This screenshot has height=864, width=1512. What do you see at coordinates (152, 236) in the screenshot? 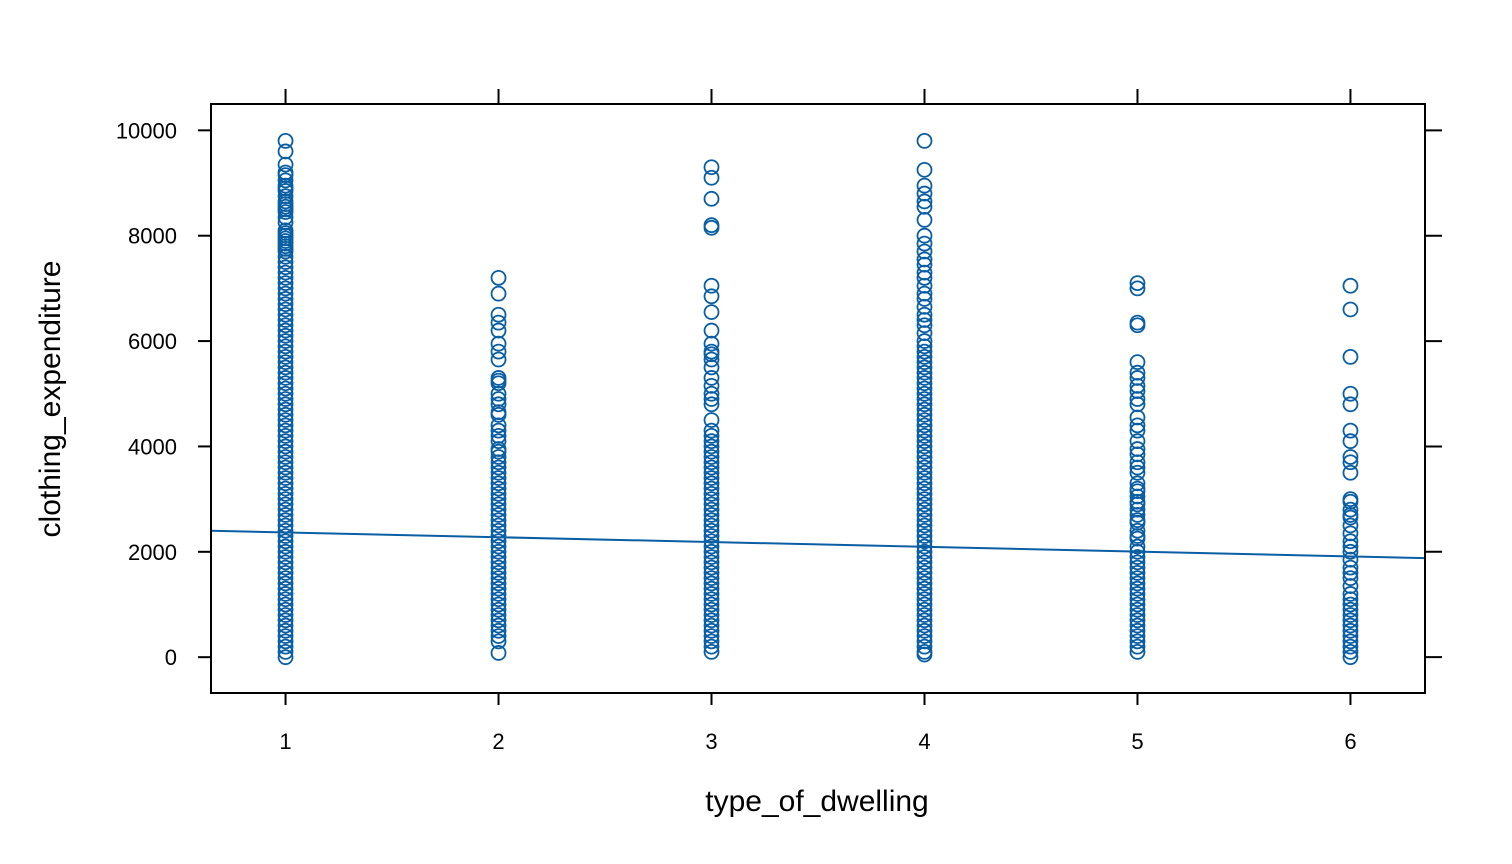
I see `y-tick-label: 8000` at bounding box center [152, 236].